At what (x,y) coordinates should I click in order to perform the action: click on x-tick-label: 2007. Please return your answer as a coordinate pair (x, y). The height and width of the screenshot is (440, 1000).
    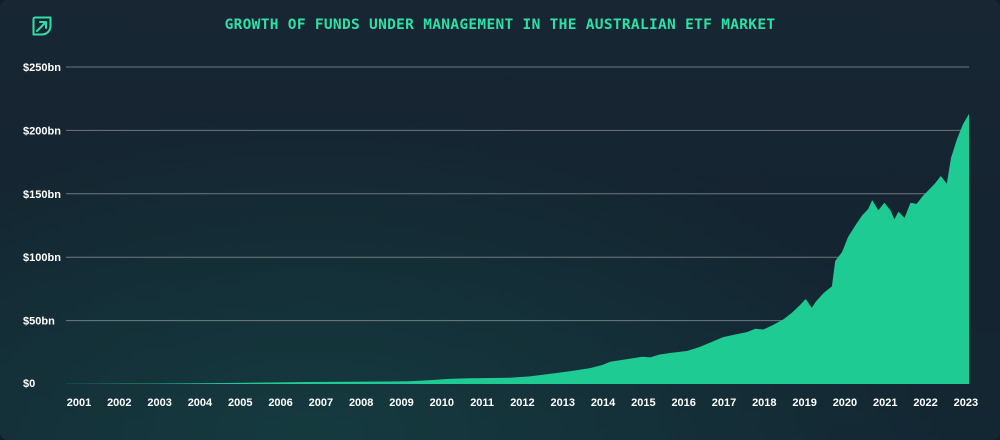
    Looking at the image, I should click on (321, 403).